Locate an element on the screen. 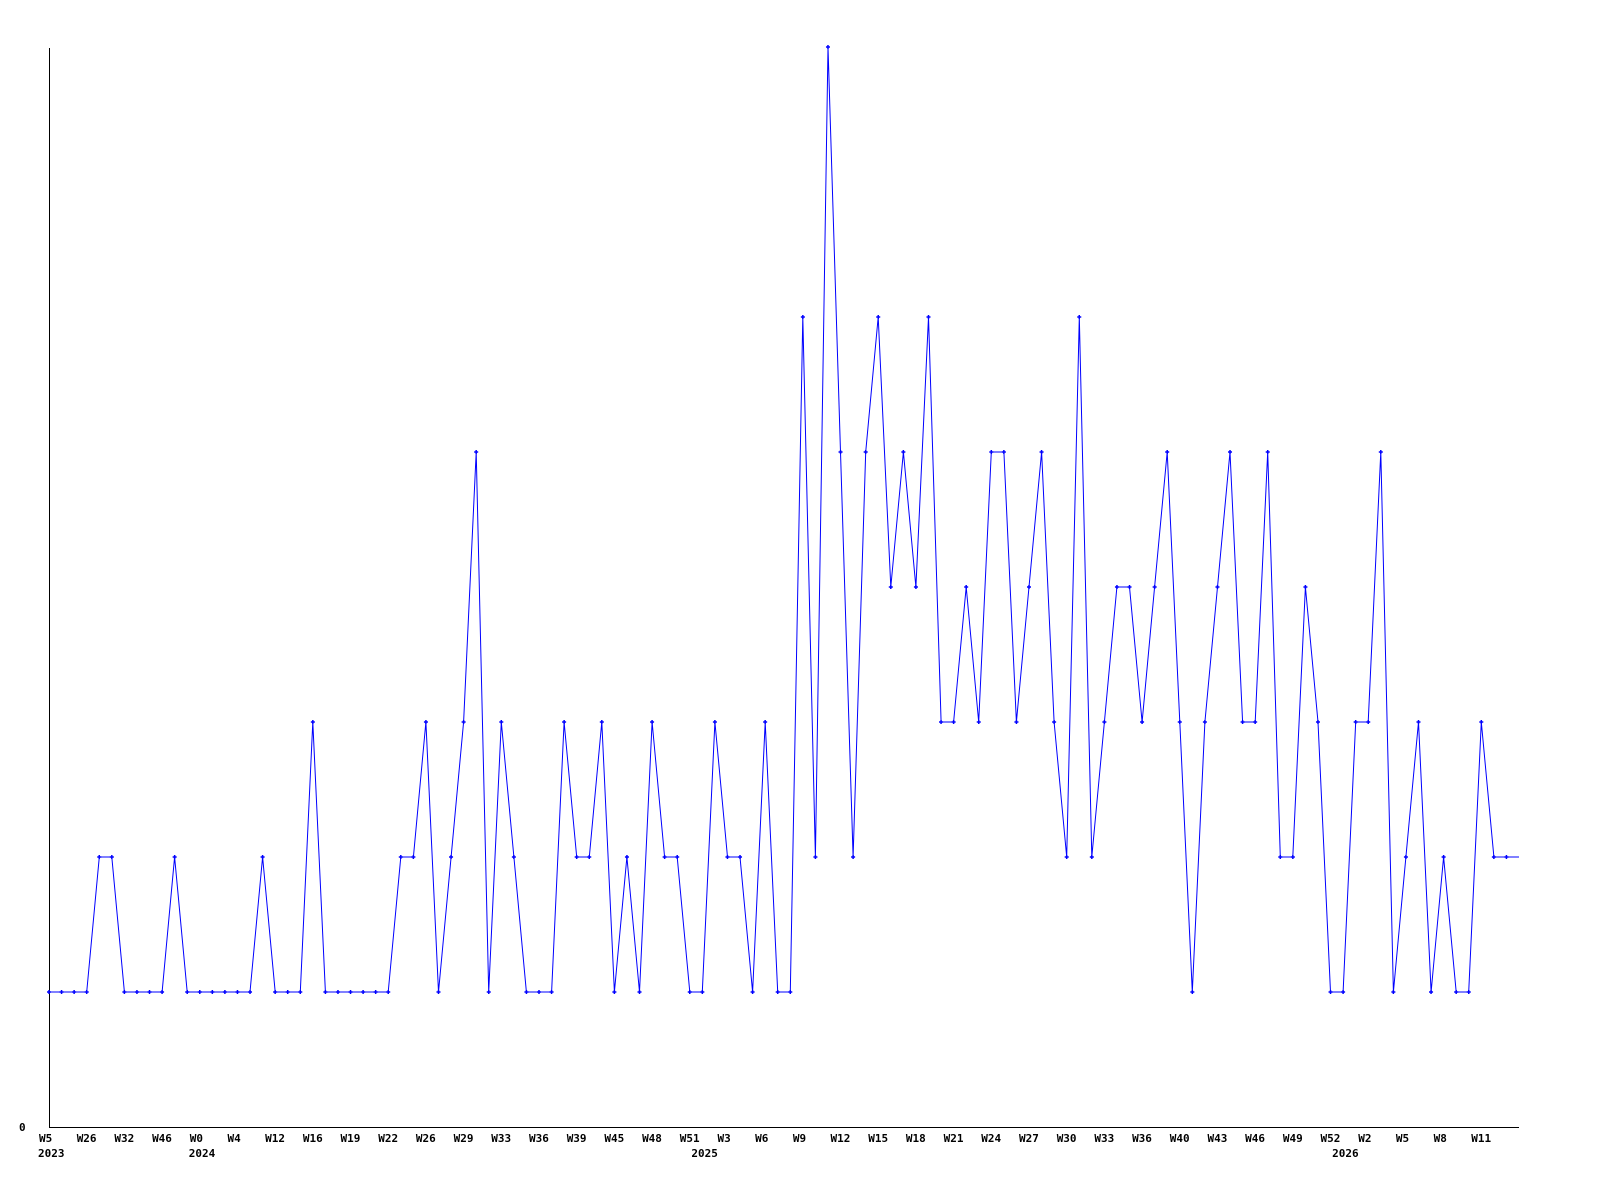 The width and height of the screenshot is (1600, 1200). x-tick-label: W4 is located at coordinates (234, 1138).